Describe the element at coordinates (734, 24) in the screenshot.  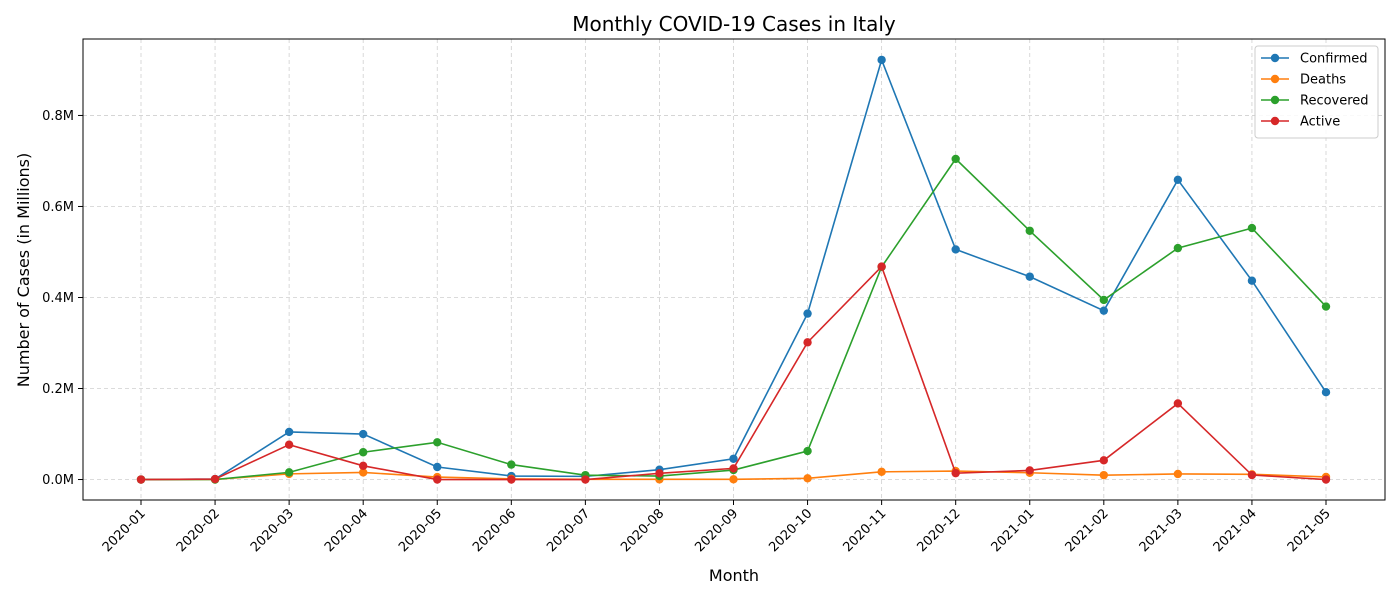
I see `chart-title: Monthly COVID-19 Cases in Italy` at that location.